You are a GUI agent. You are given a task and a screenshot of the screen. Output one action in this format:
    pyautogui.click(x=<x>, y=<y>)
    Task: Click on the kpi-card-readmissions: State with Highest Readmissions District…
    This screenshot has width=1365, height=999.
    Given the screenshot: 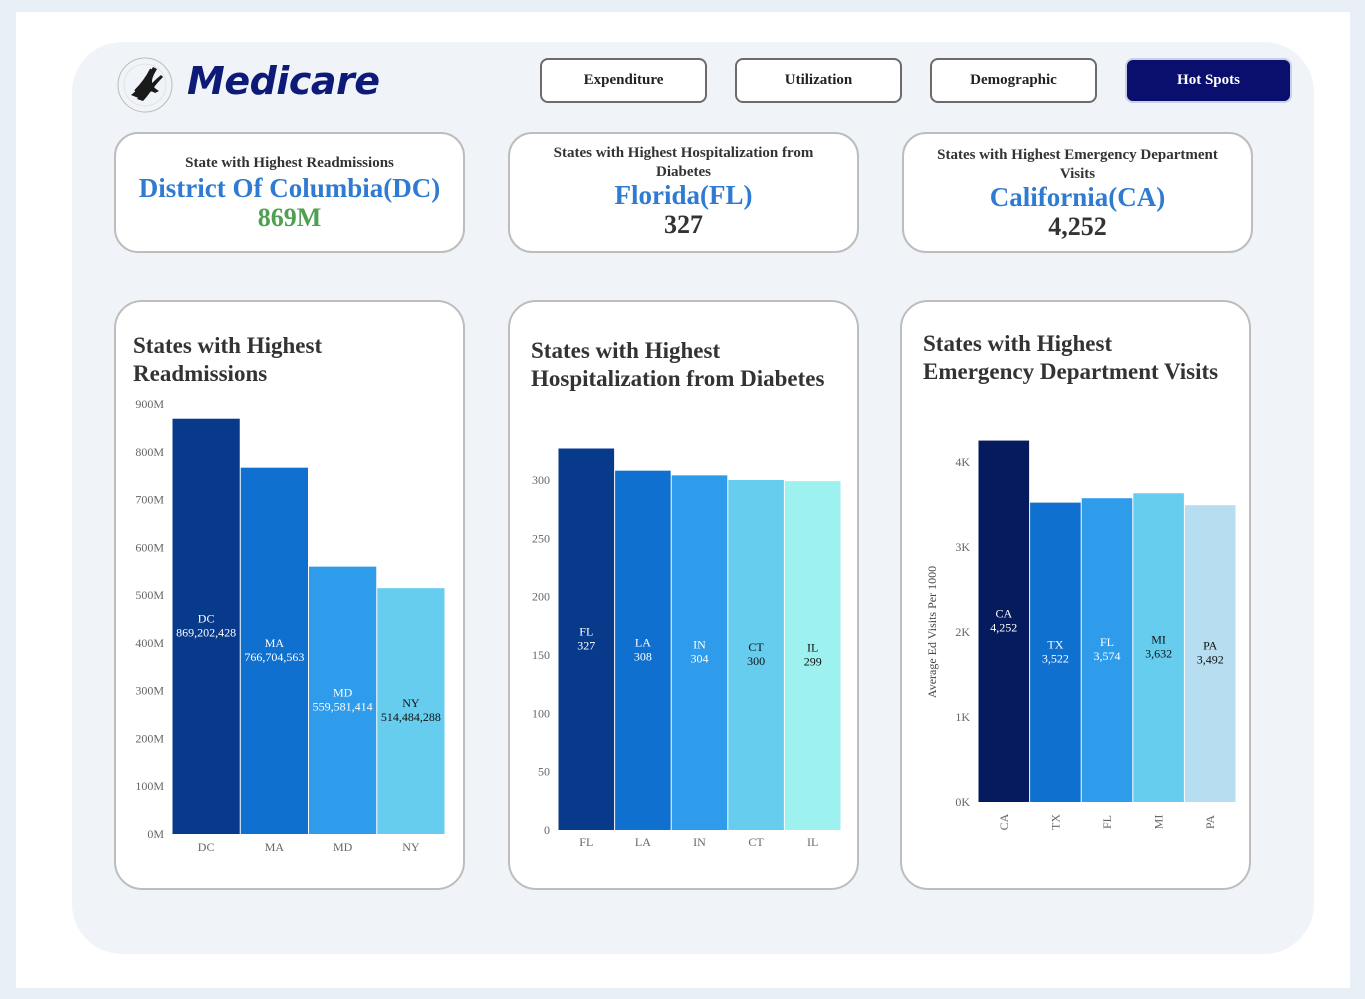 What is the action you would take?
    pyautogui.click(x=289, y=192)
    